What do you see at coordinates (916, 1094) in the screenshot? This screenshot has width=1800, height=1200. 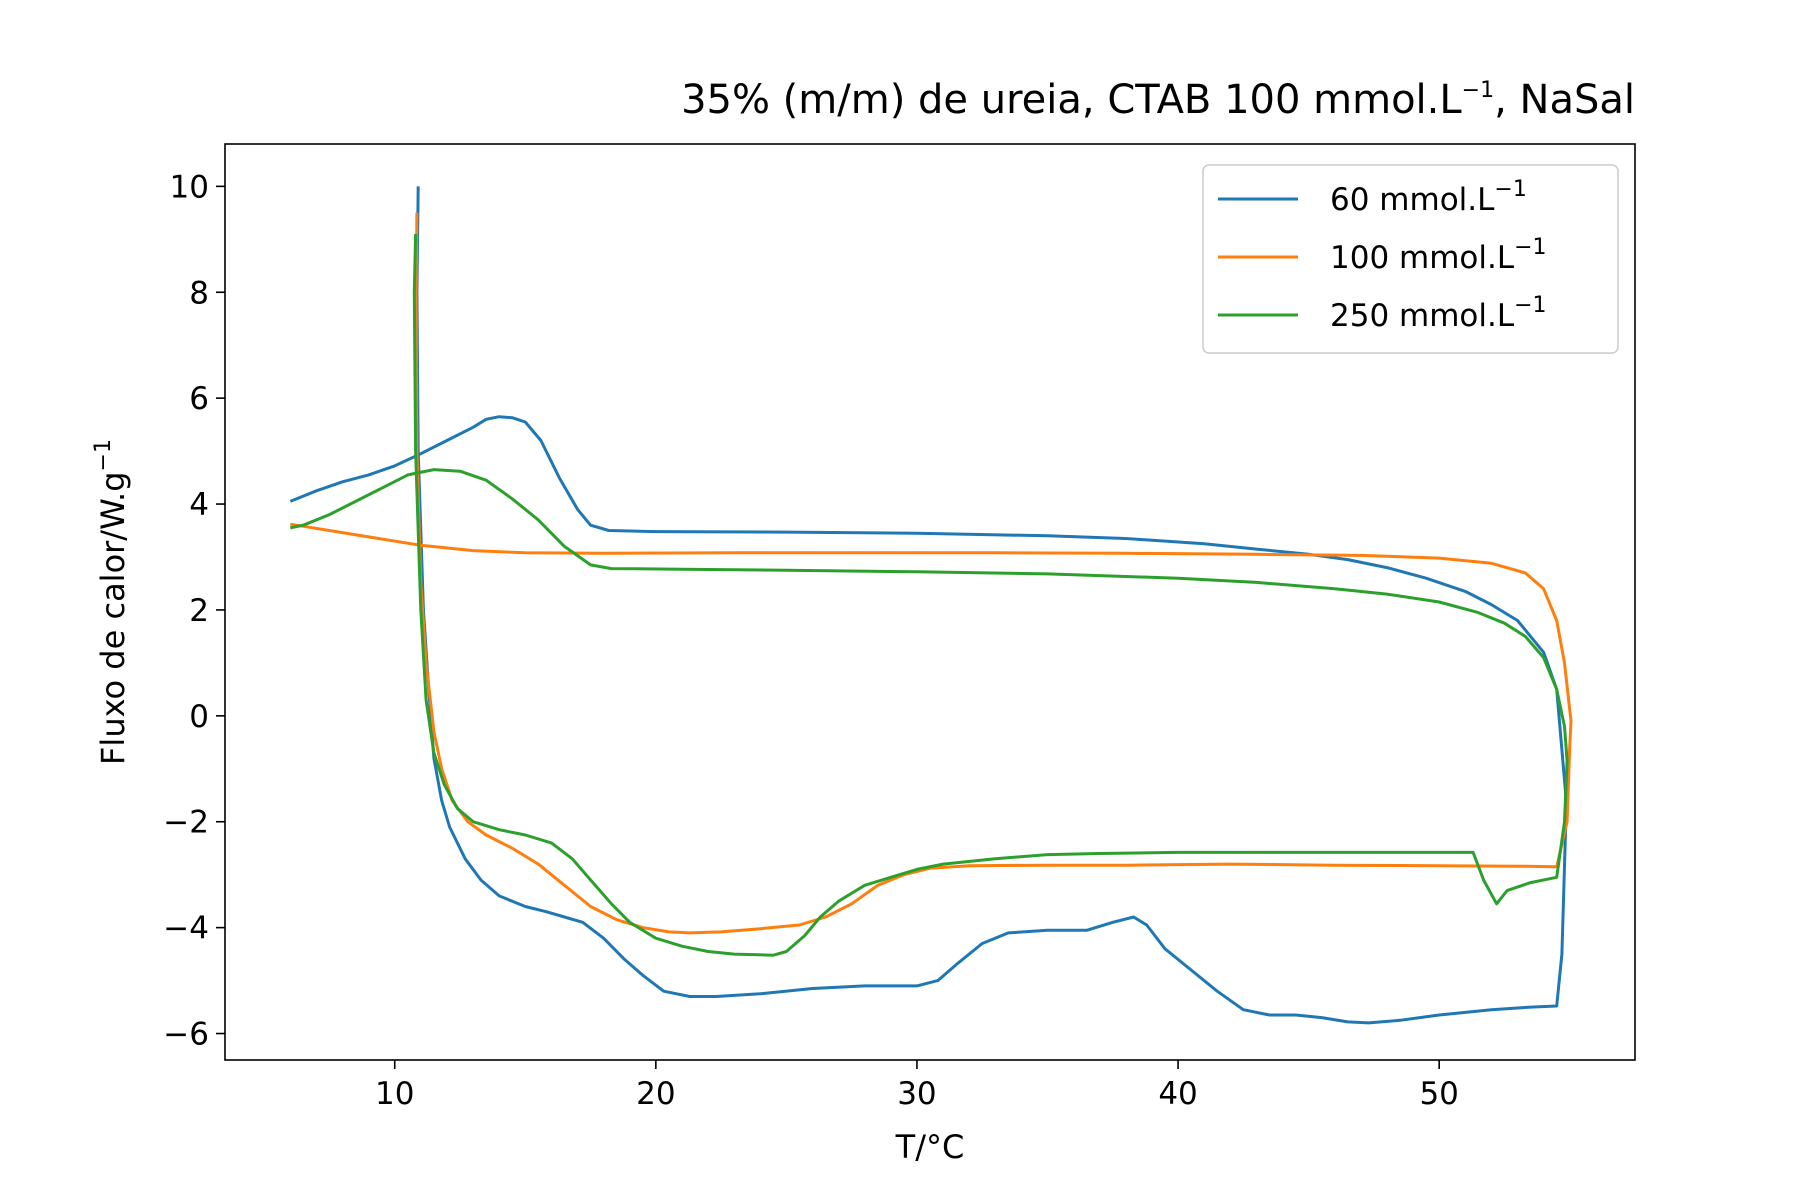 I see `x-tick-label: 30` at bounding box center [916, 1094].